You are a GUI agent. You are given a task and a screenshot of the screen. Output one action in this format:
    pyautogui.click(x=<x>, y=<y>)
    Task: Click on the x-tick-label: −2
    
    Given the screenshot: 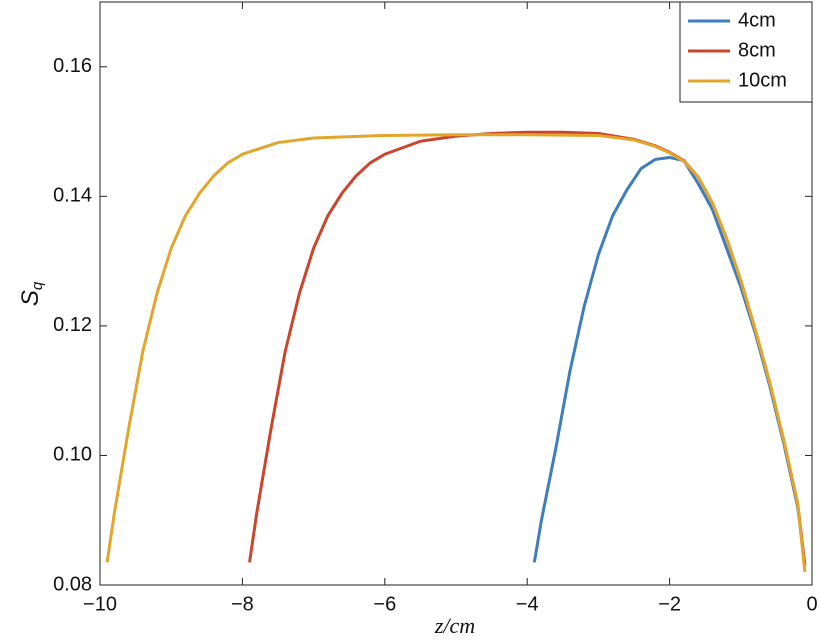 What is the action you would take?
    pyautogui.click(x=669, y=604)
    